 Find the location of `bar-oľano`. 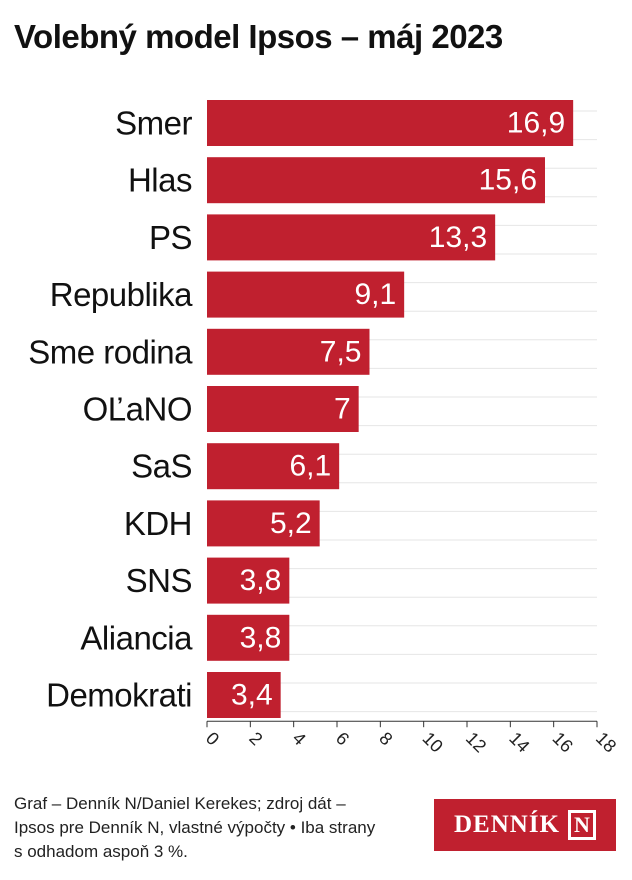

bar-oľano is located at coordinates (283, 409).